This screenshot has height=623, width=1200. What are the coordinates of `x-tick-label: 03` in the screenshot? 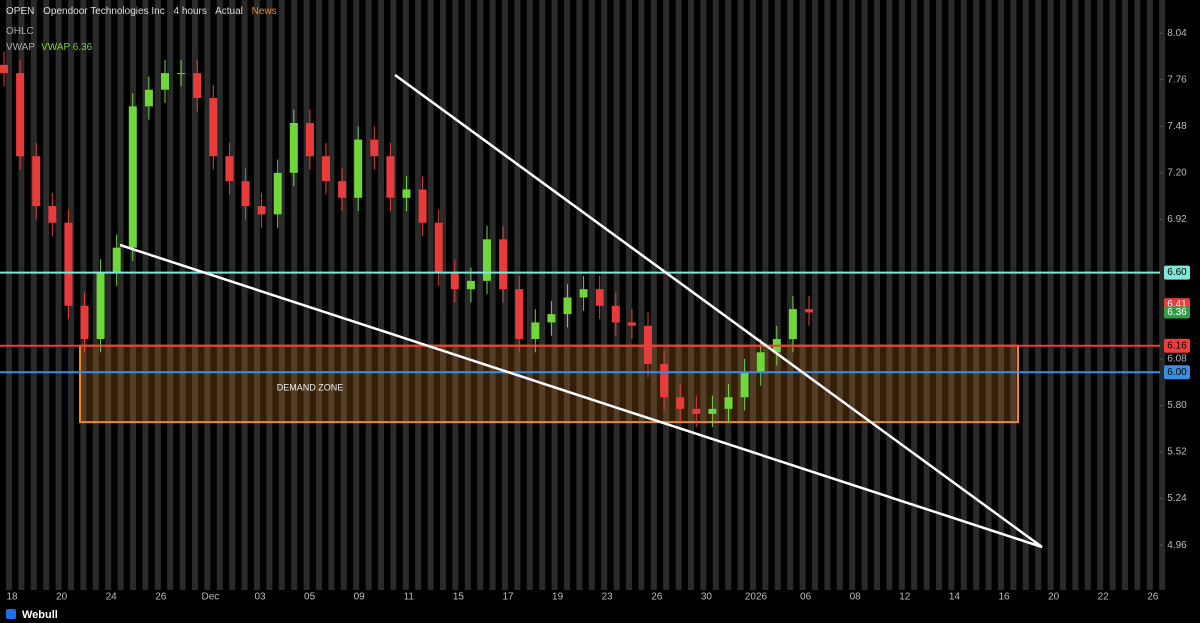 It's located at (260, 597).